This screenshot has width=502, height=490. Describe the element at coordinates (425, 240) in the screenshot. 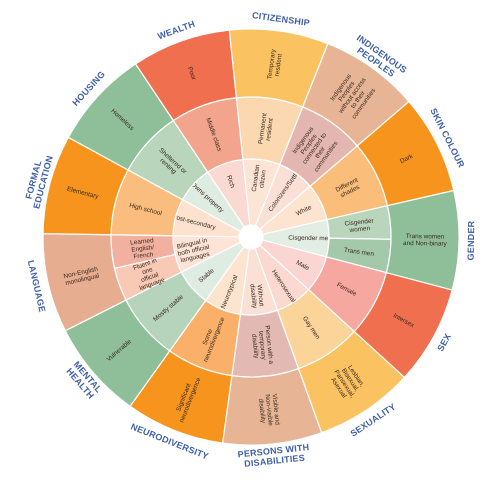

I see `gender-outer-label: Trans womenand Non-binary` at that location.